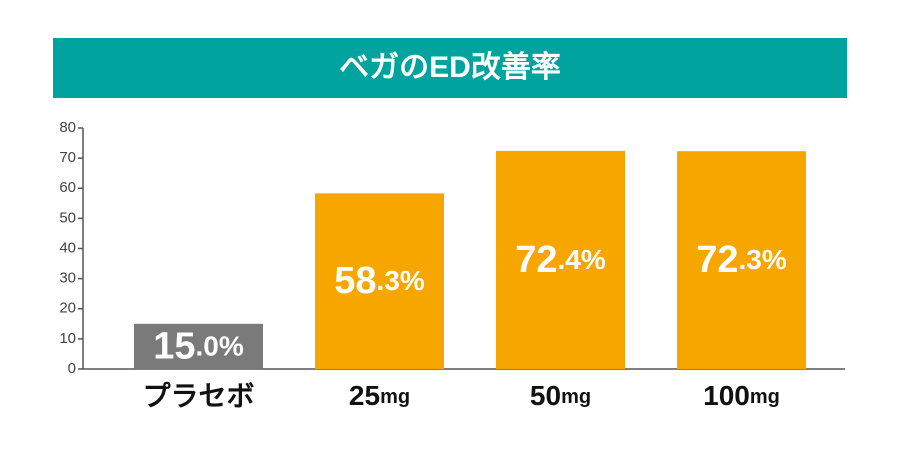  What do you see at coordinates (67, 157) in the screenshot?
I see `y-tick-label: 70` at bounding box center [67, 157].